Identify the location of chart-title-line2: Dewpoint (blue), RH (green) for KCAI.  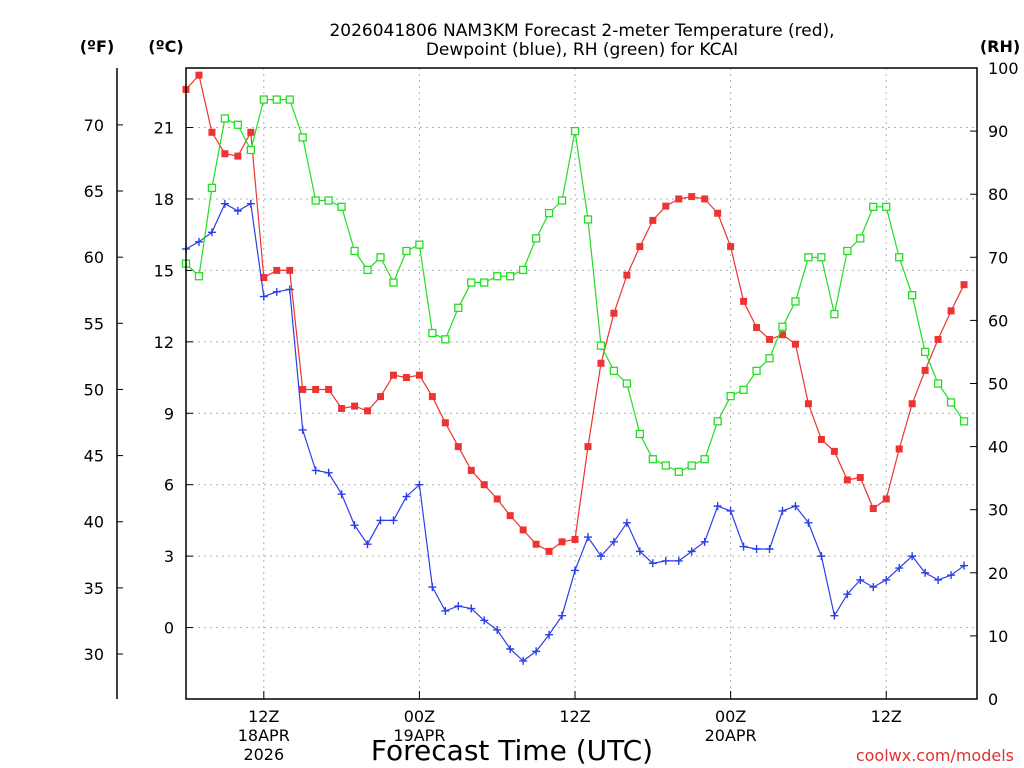
(582, 50).